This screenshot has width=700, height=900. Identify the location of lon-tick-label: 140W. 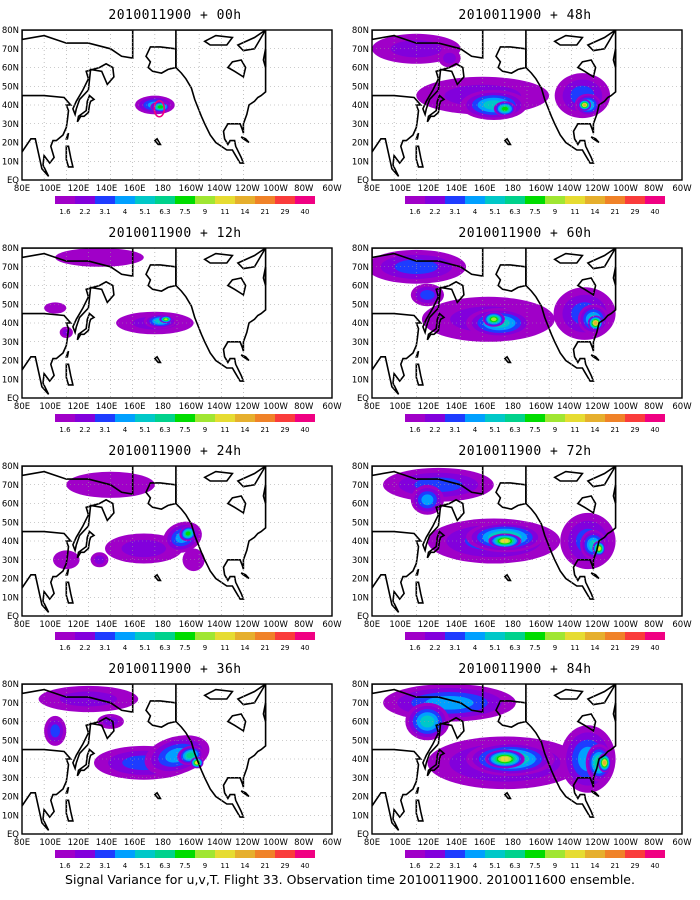
(219, 625).